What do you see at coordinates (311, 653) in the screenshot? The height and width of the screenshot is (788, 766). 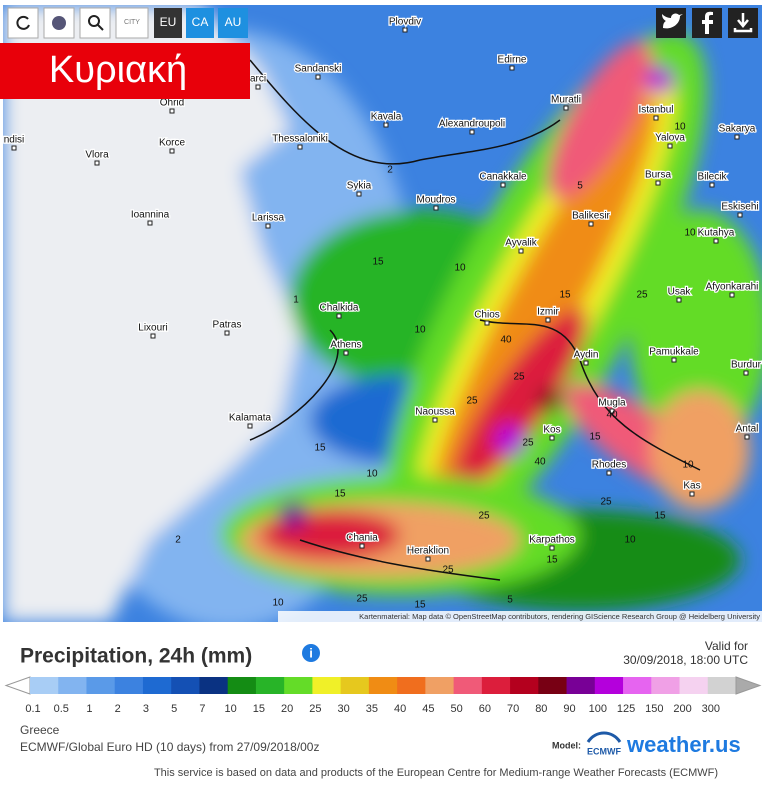 I see `info-icon` at bounding box center [311, 653].